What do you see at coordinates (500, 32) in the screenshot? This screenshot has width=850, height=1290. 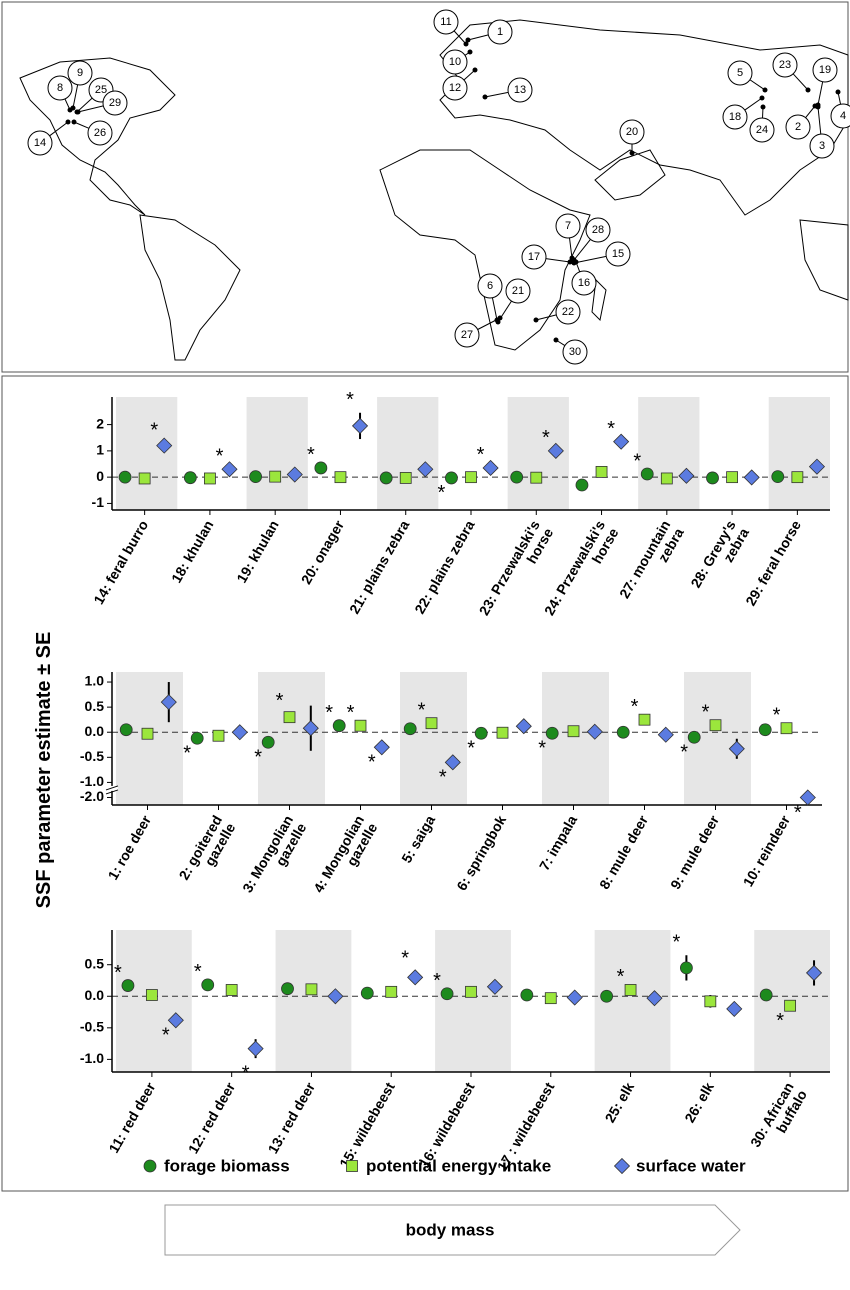 I see `site-label: 1` at bounding box center [500, 32].